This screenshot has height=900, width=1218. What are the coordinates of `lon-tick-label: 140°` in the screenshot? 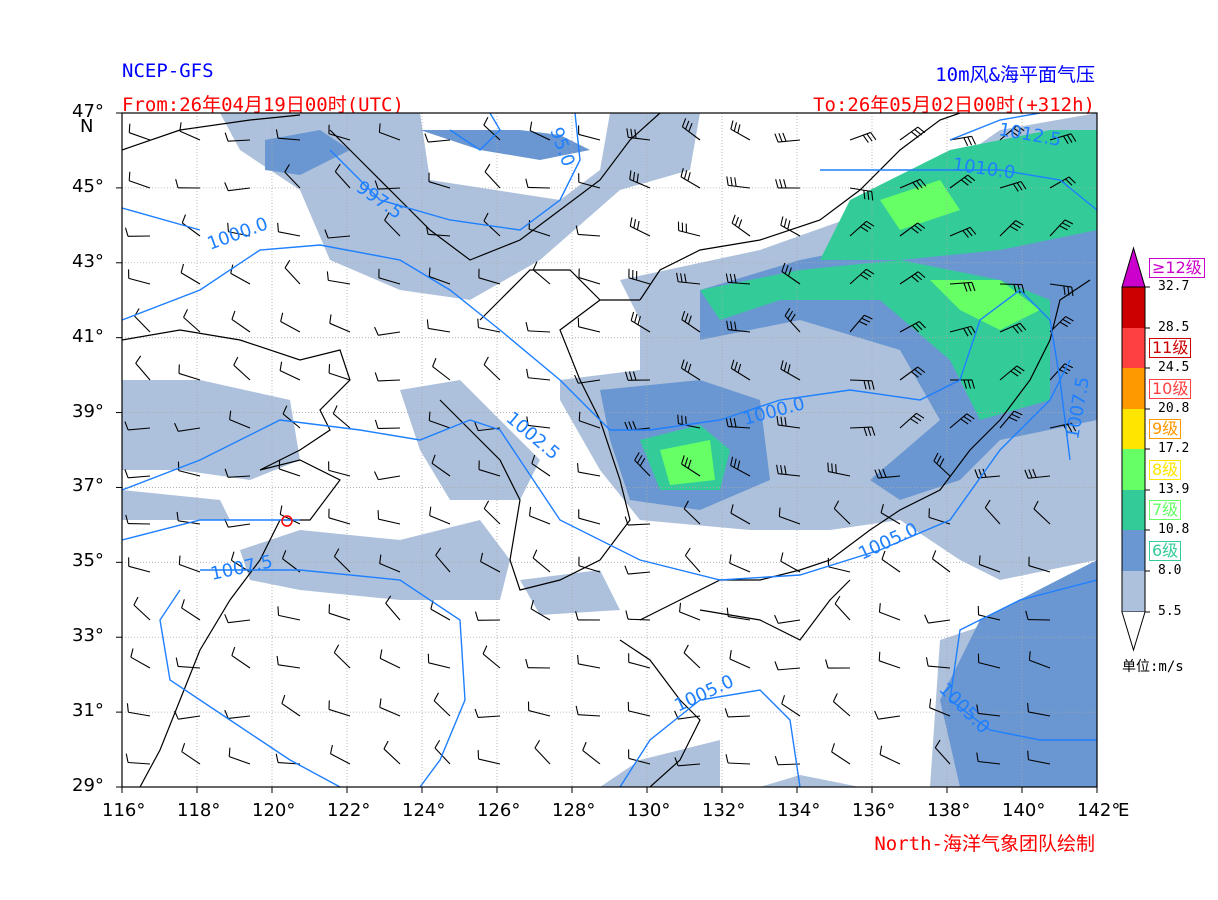 It's located at (1024, 810).